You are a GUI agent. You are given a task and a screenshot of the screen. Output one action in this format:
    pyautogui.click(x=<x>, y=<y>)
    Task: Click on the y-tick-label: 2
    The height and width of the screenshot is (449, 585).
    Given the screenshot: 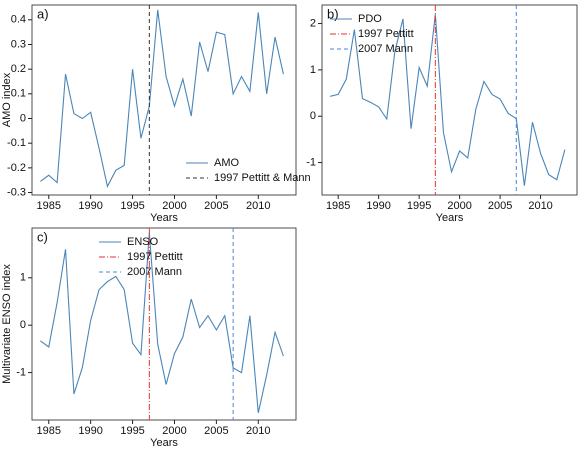 What is the action you would take?
    pyautogui.click(x=313, y=23)
    